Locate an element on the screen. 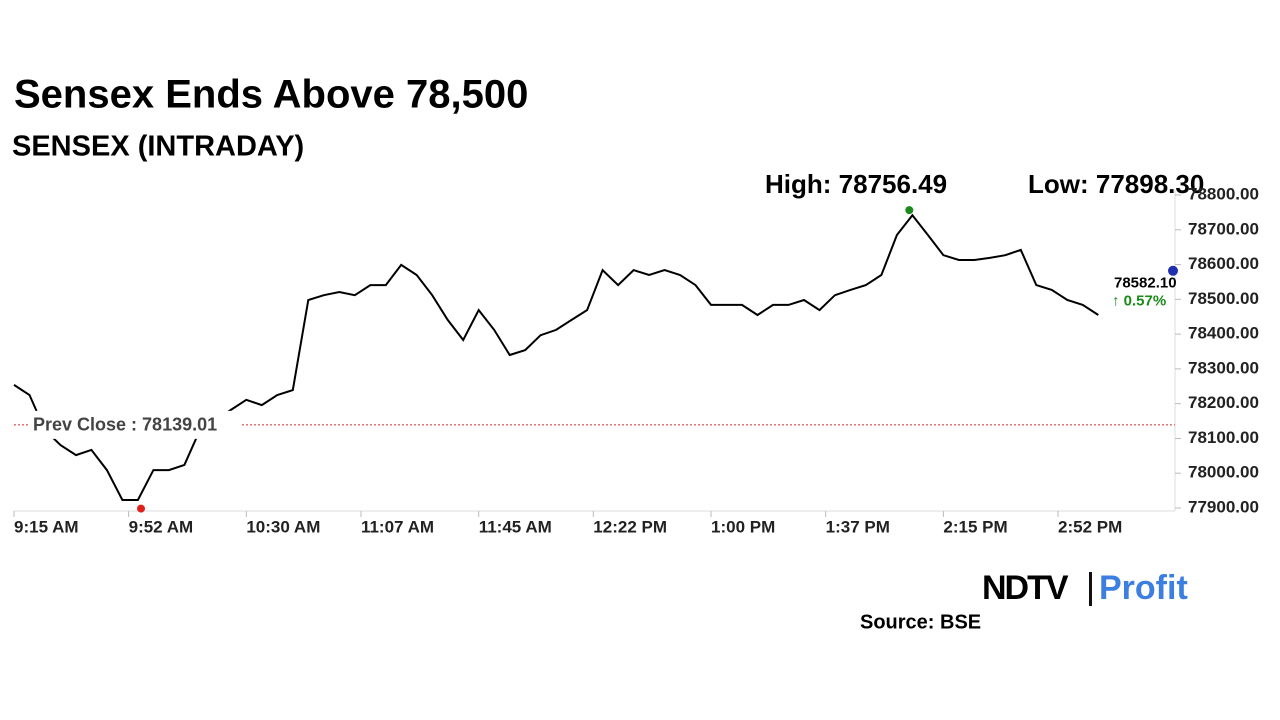 The width and height of the screenshot is (1280, 720). x-tick-label: 1:37 PM is located at coordinates (858, 526).